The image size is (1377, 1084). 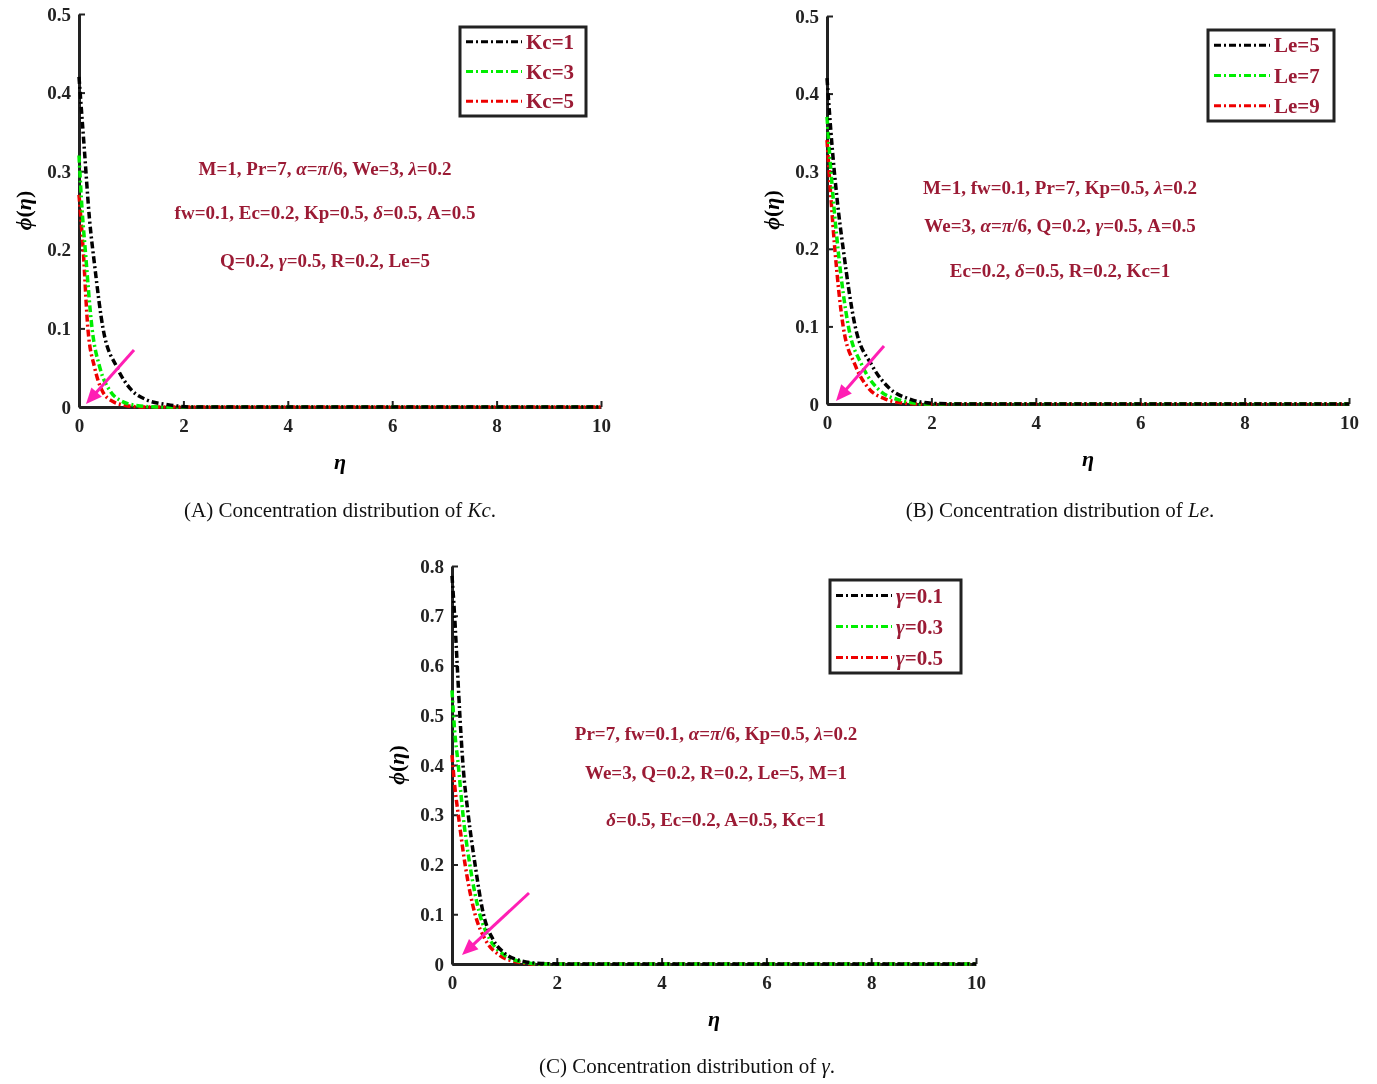 I want to click on annotation: fw=0.1, Ec=0.2, Kp=0.5, δ=0.5, A=0.5, so click(x=325, y=212).